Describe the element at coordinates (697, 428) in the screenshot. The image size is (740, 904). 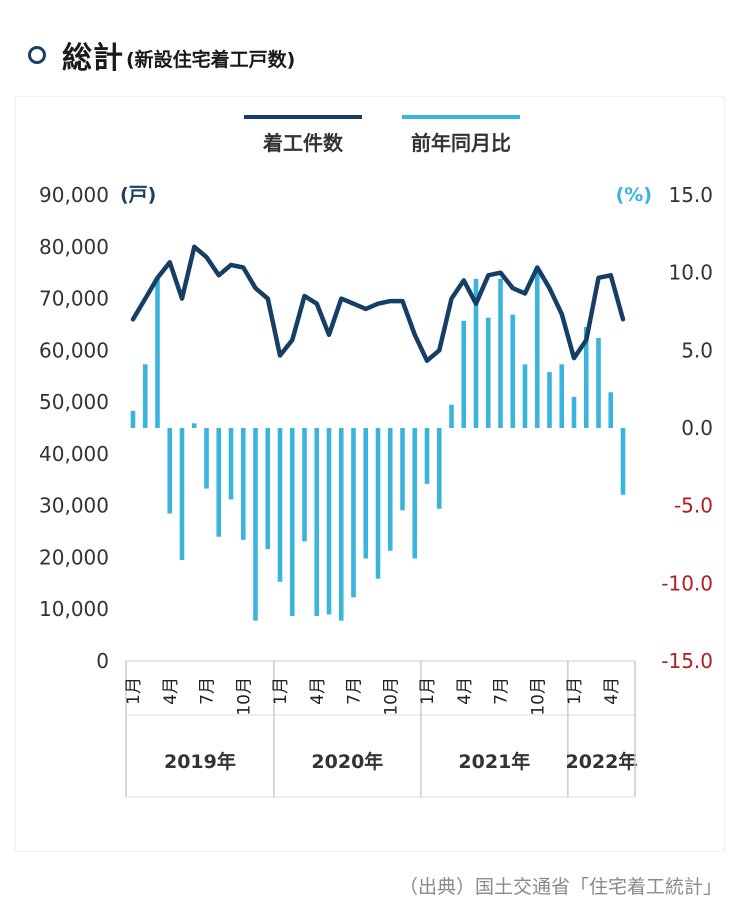
I see `right-axis-tick: 0.0` at that location.